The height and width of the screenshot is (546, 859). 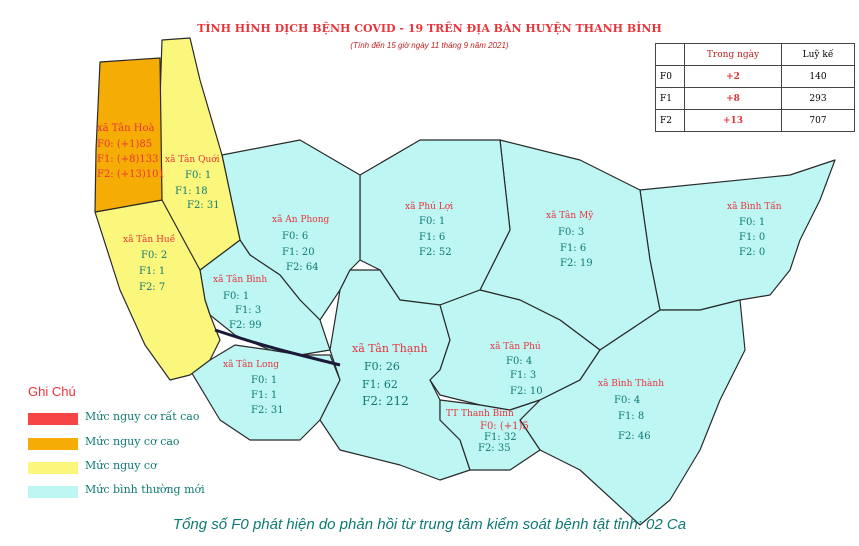 What do you see at coordinates (670, 120) in the screenshot?
I see `stats-row-label: F2` at bounding box center [670, 120].